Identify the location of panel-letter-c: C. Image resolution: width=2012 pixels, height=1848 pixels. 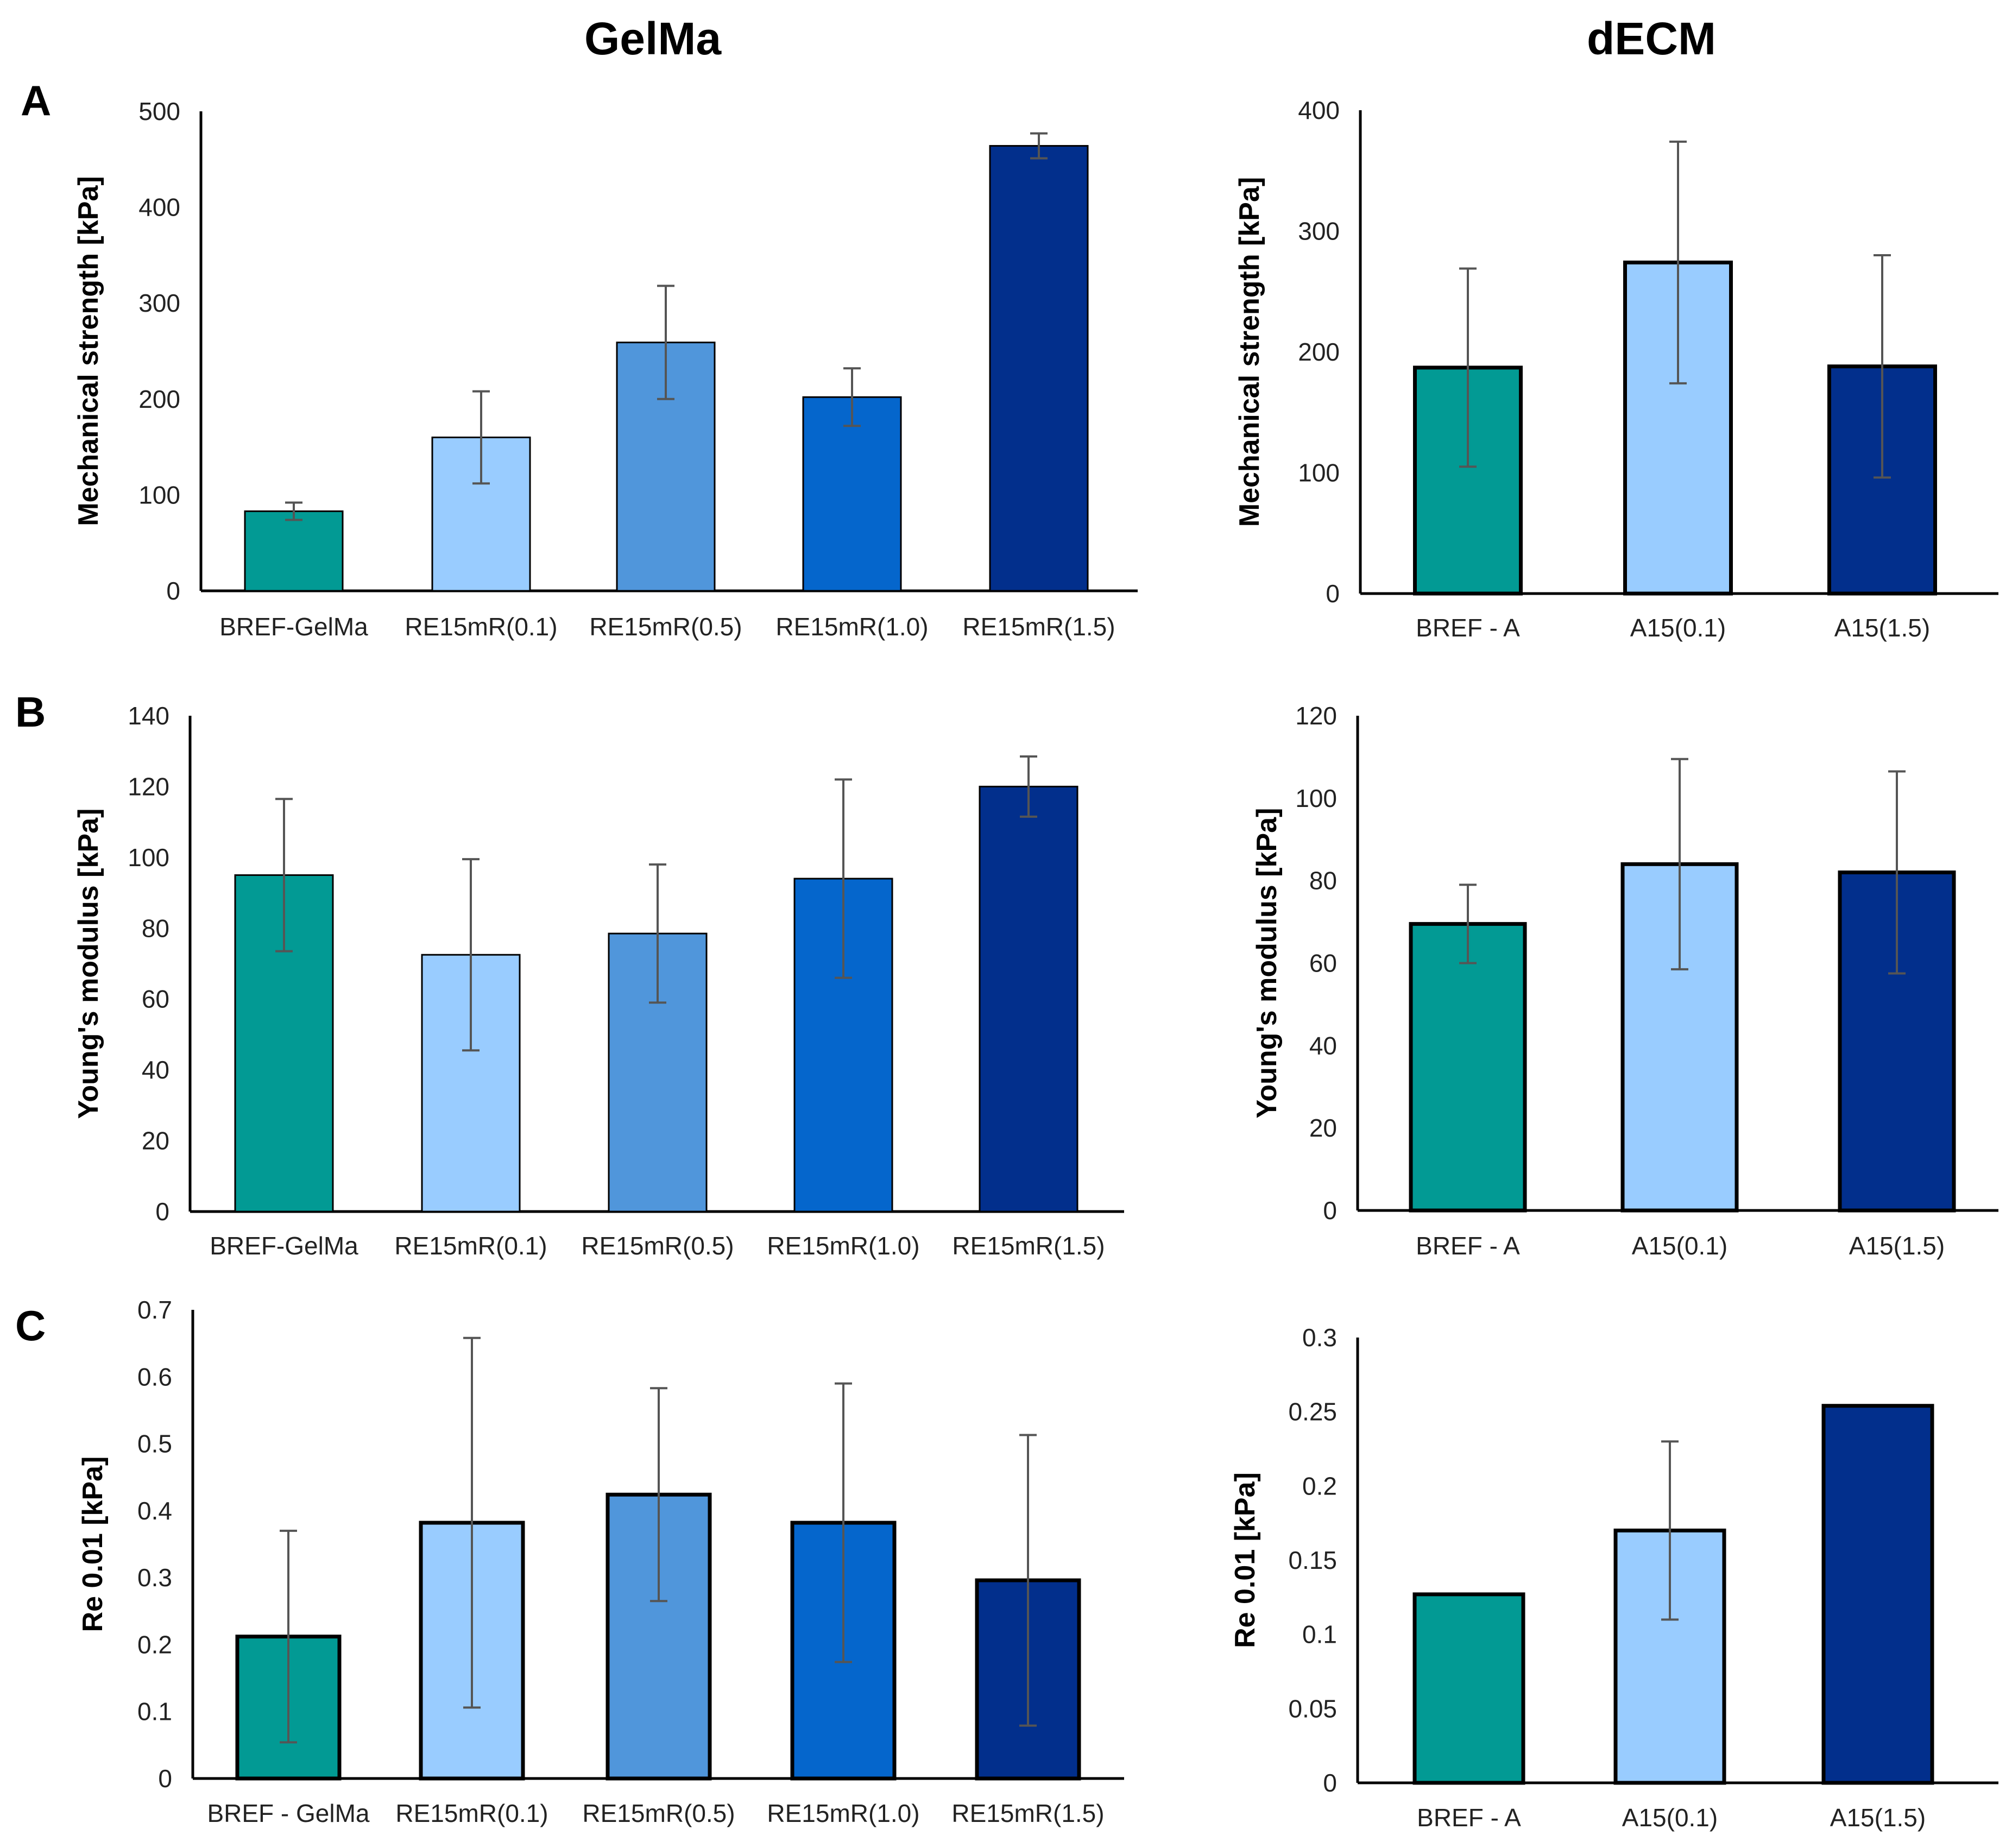
(31, 1325).